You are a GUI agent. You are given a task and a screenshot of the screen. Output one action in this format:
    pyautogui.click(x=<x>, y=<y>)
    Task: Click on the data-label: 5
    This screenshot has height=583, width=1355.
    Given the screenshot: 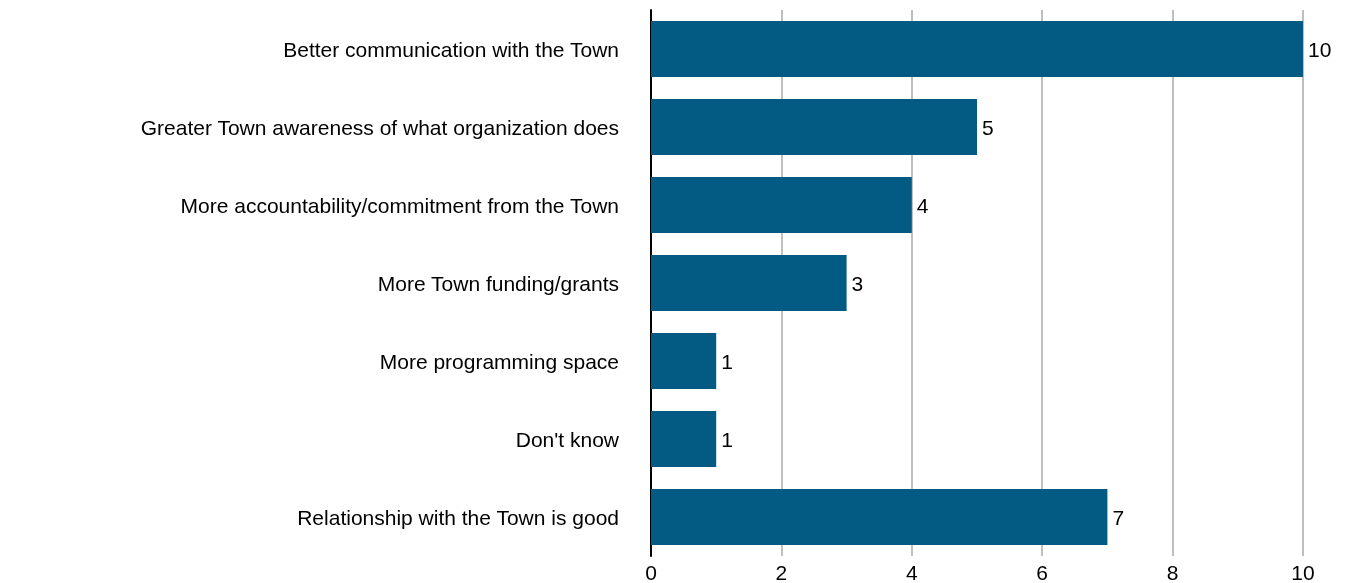 What is the action you would take?
    pyautogui.click(x=988, y=127)
    